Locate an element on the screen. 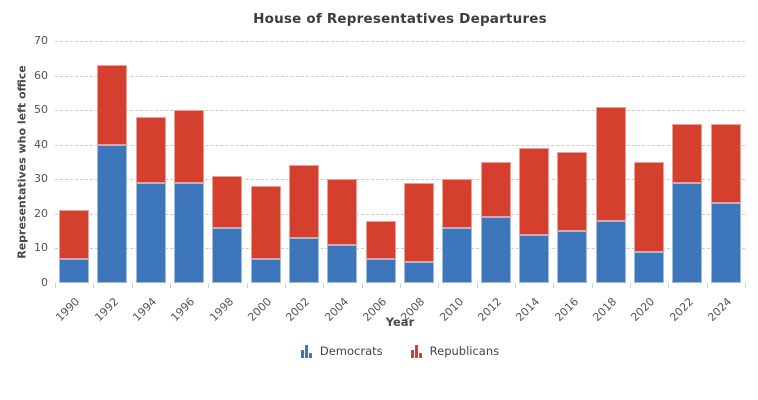 The image size is (758, 400). bar-segment-democrats-2012 is located at coordinates (495, 250).